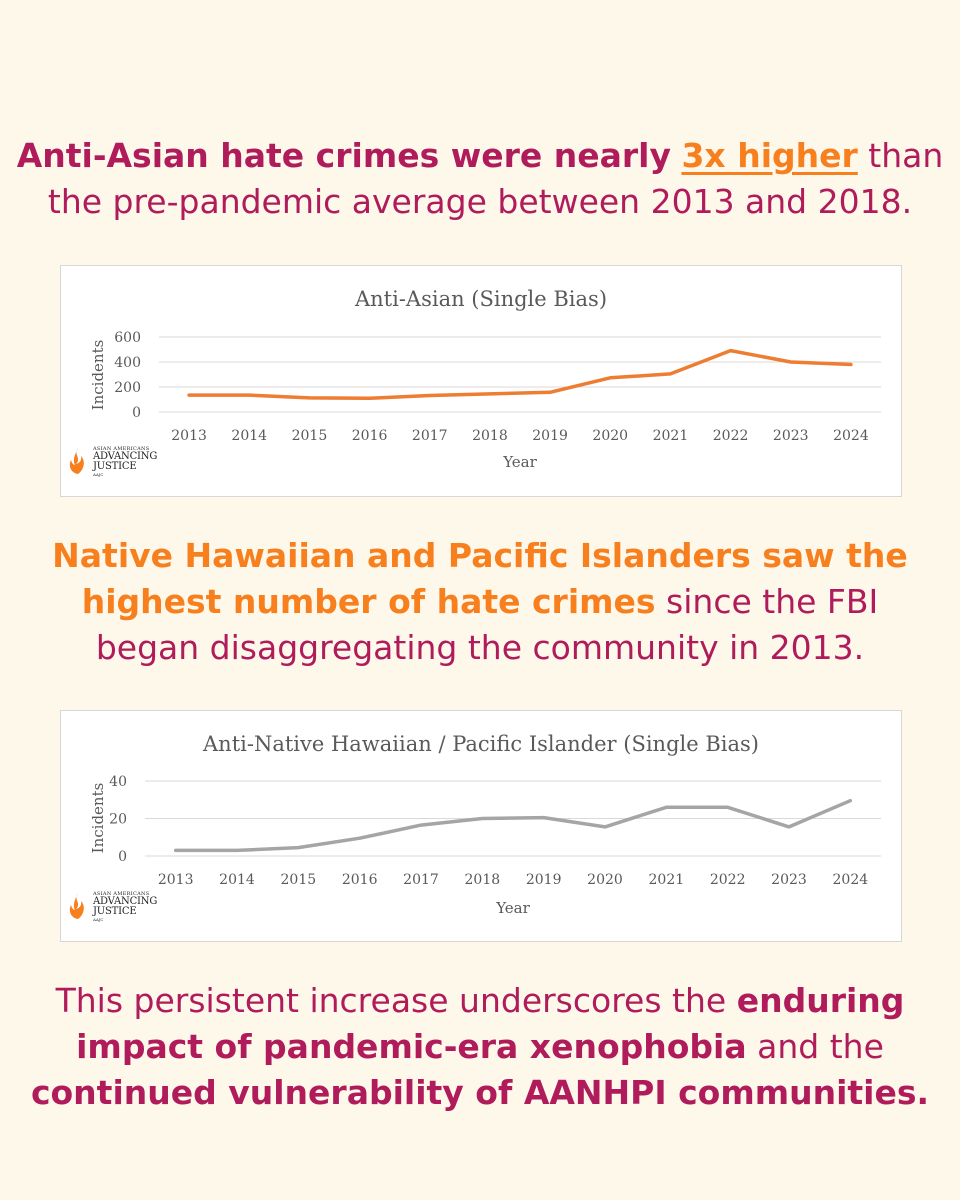 The width and height of the screenshot is (960, 1200). Describe the element at coordinates (480, 299) in the screenshot. I see `chart-title: Anti-Asian (Single Bias)` at that location.